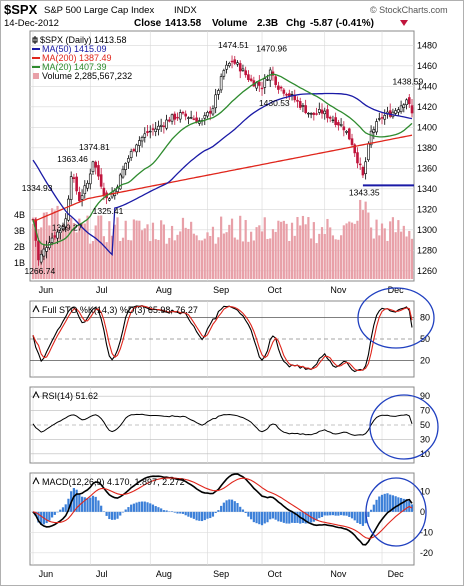 Image resolution: width=464 pixels, height=586 pixels. Describe the element at coordinates (99, 10) in the screenshot. I see `header-name: S&P 500 Large Cap Index` at that location.